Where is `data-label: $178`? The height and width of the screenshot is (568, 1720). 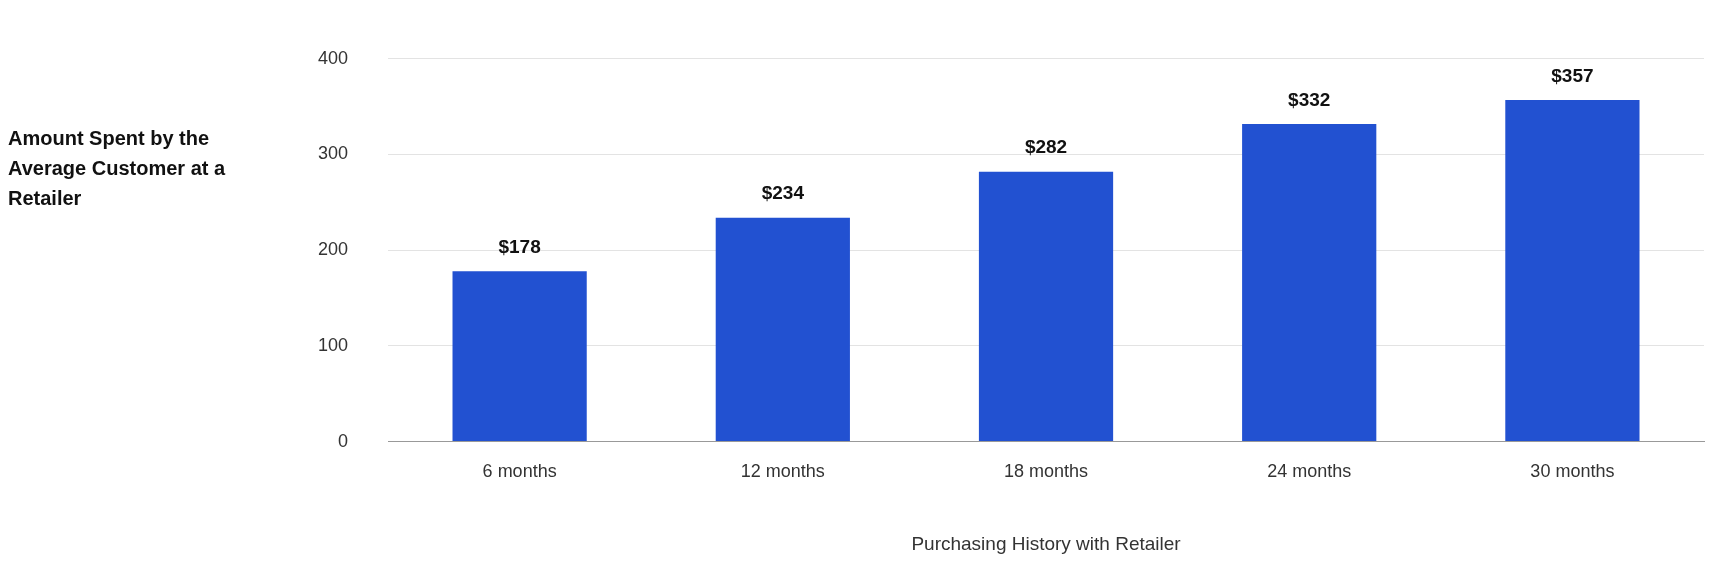
data-label: $178 is located at coordinates (519, 246).